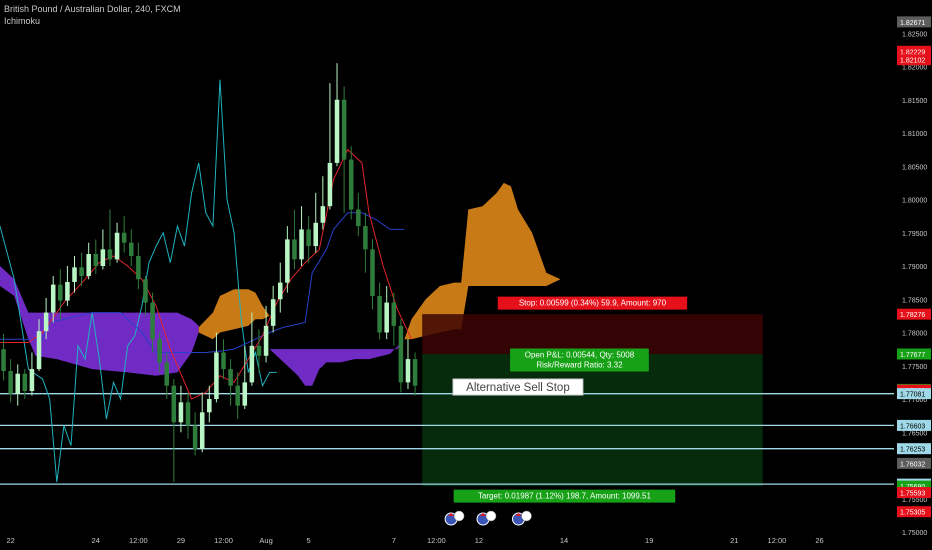 Image resolution: width=932 pixels, height=550 pixels. Describe the element at coordinates (649, 540) in the screenshot. I see `time-tick-label: 19` at that location.